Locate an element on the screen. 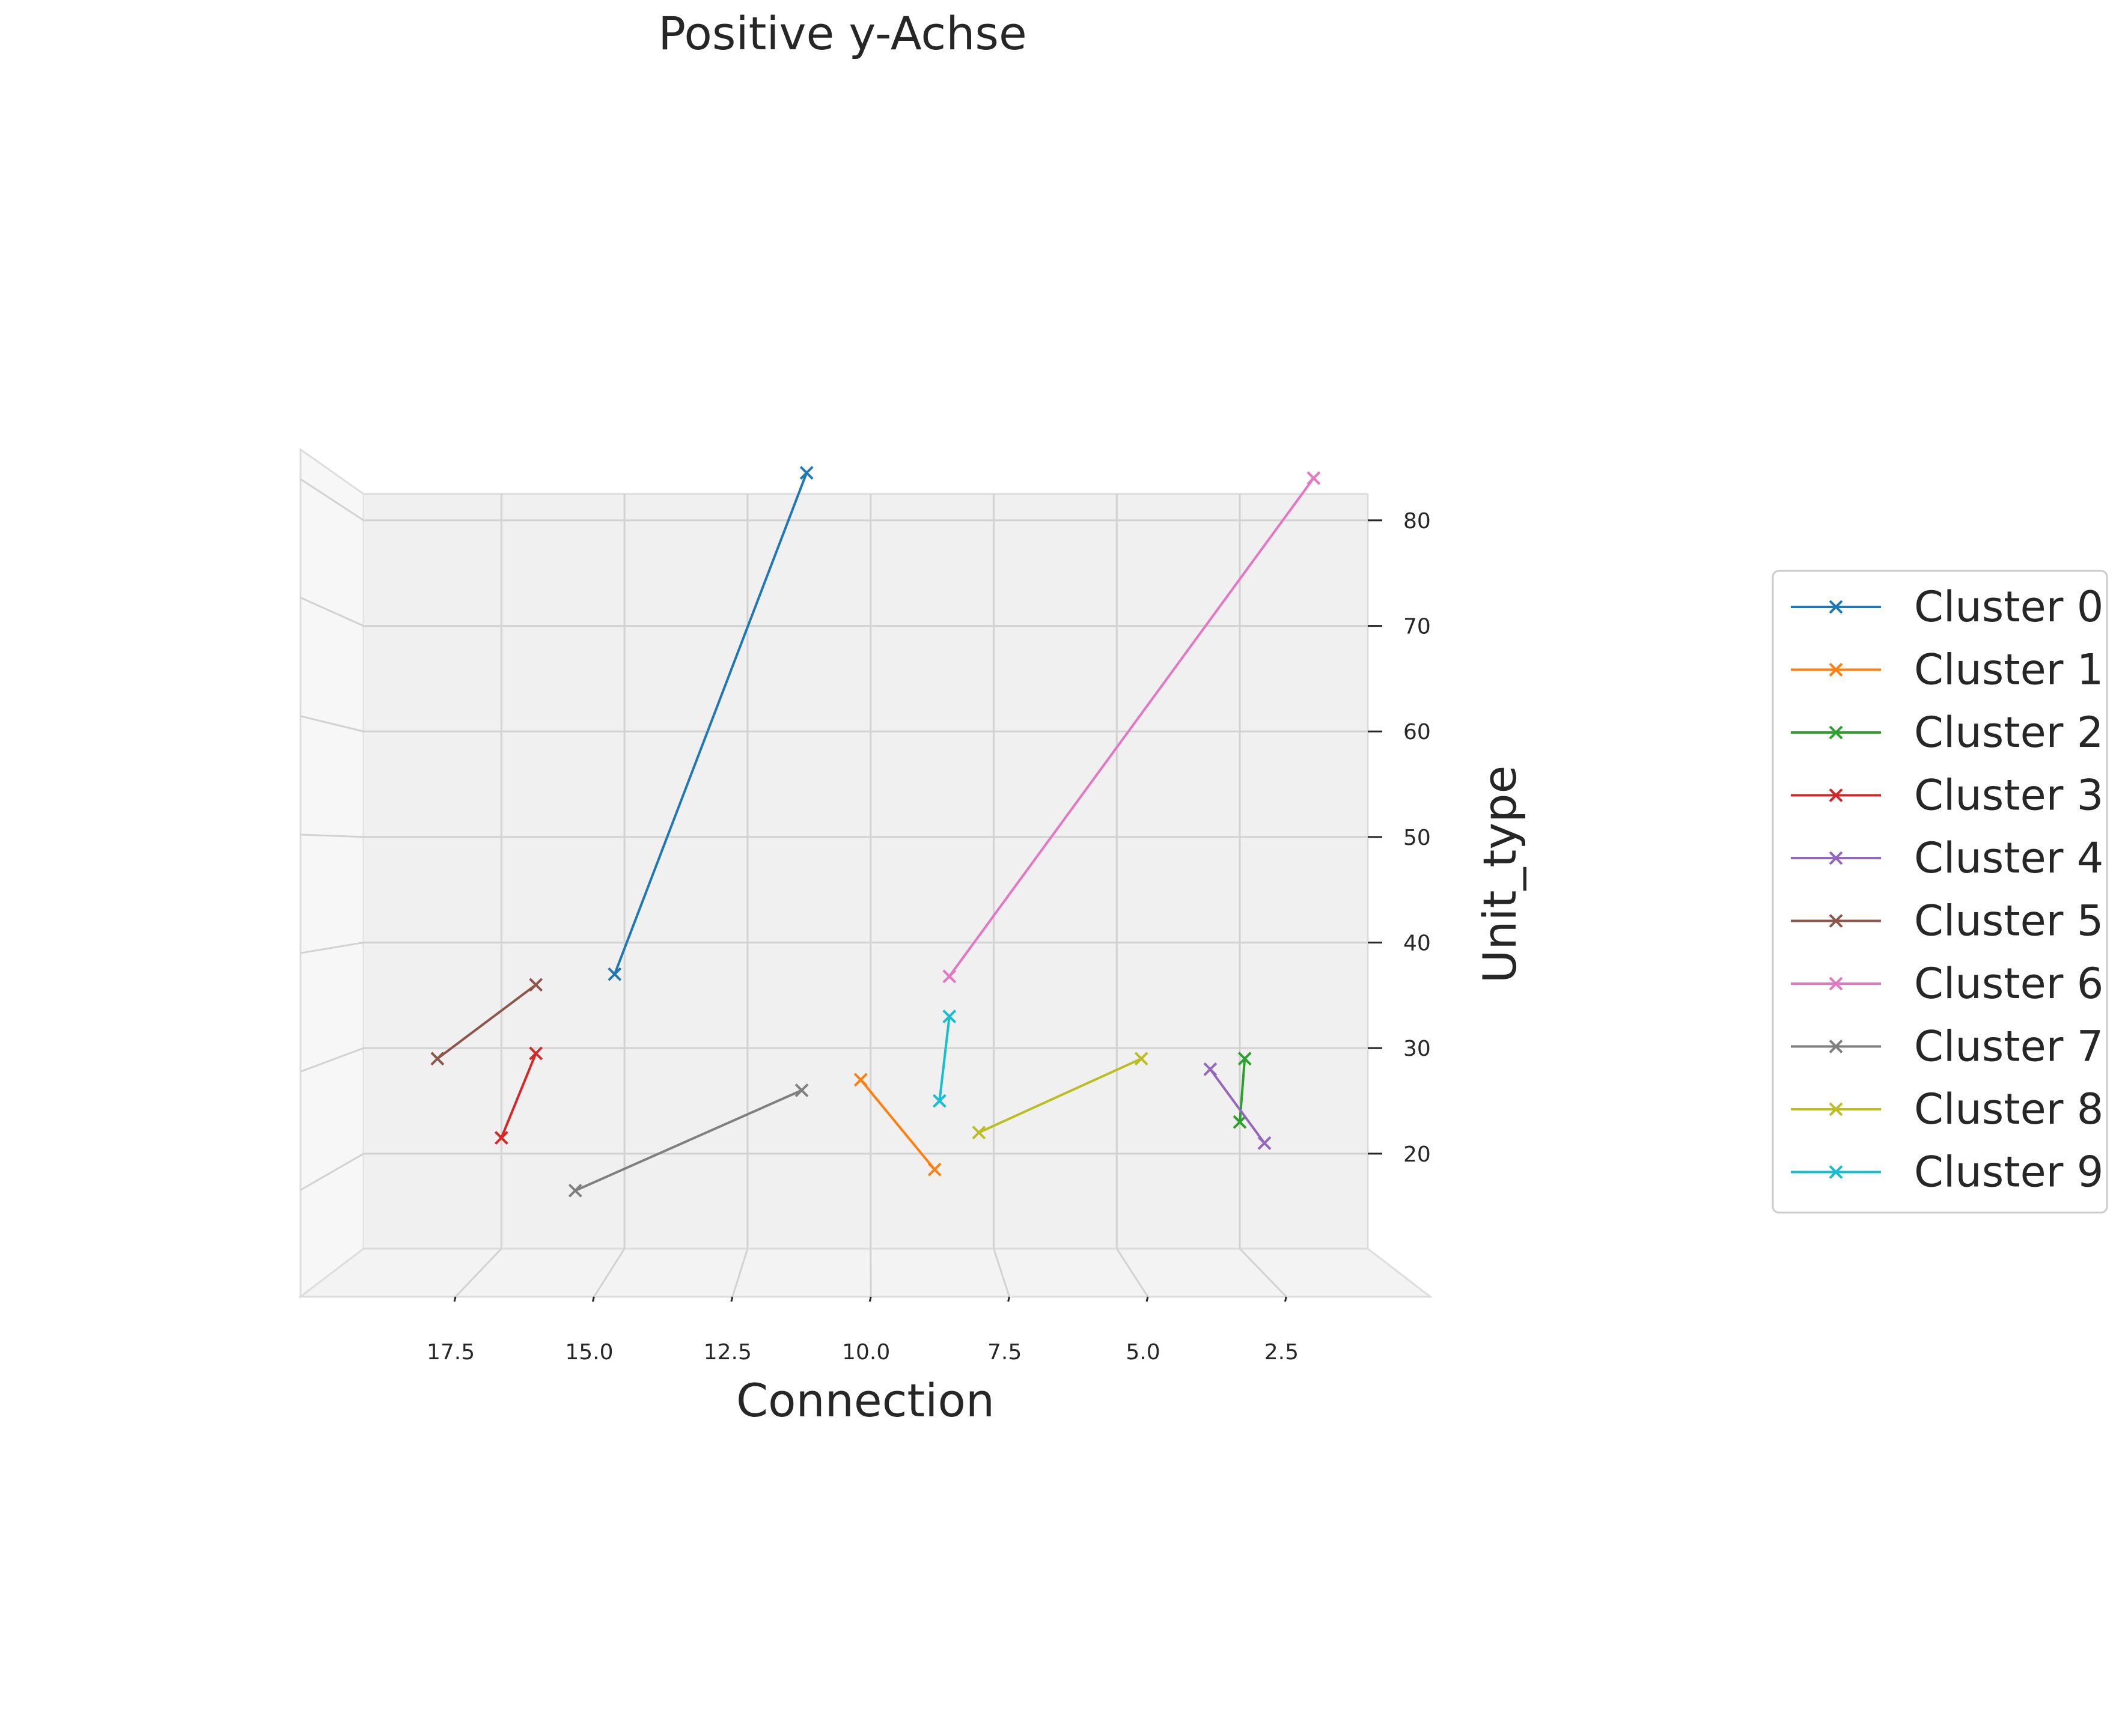 This screenshot has width=2125, height=1736. legend-label: Cluster 1 is located at coordinates (2008, 670).